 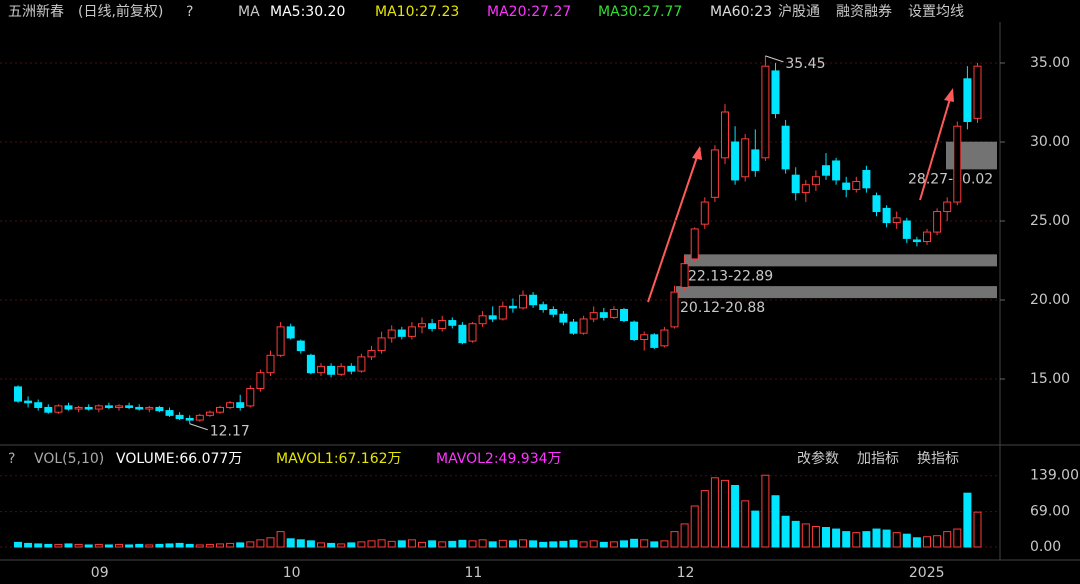 I want to click on x-tick-label: 12, so click(x=686, y=573).